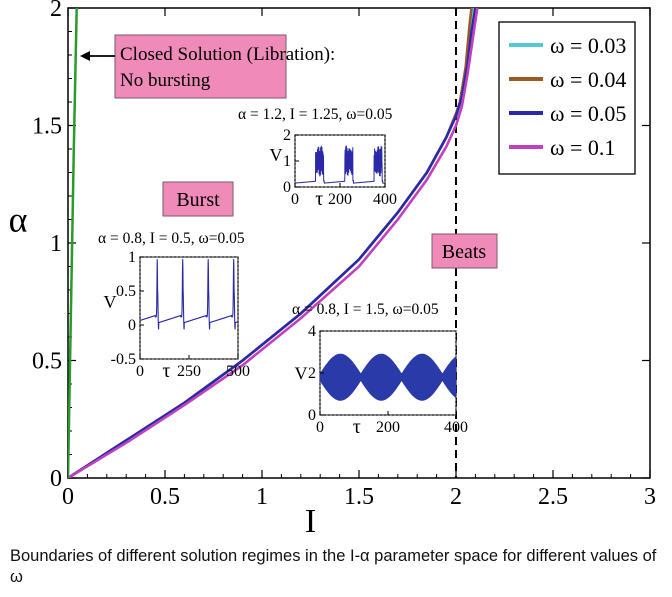  I want to click on y-tick-label: 0.5, so click(47, 362).